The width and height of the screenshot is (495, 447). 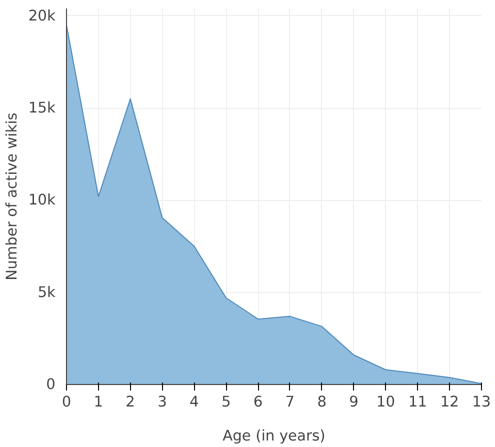 I want to click on x-tick-label: 1, so click(x=99, y=402).